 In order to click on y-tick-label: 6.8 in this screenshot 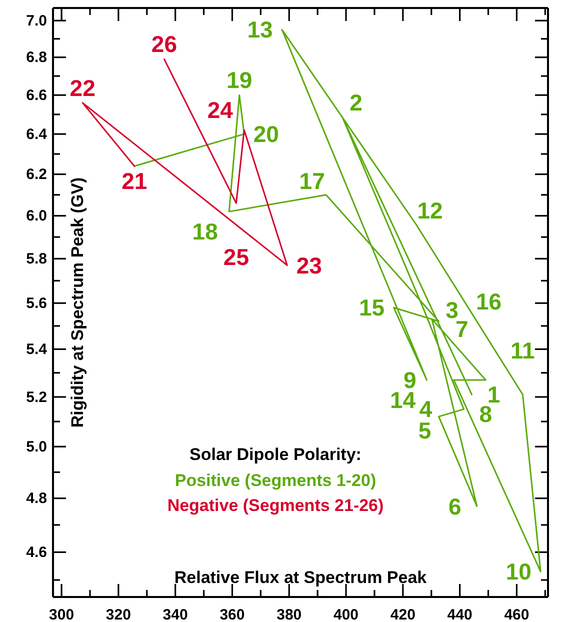, I will do `click(36, 57)`.